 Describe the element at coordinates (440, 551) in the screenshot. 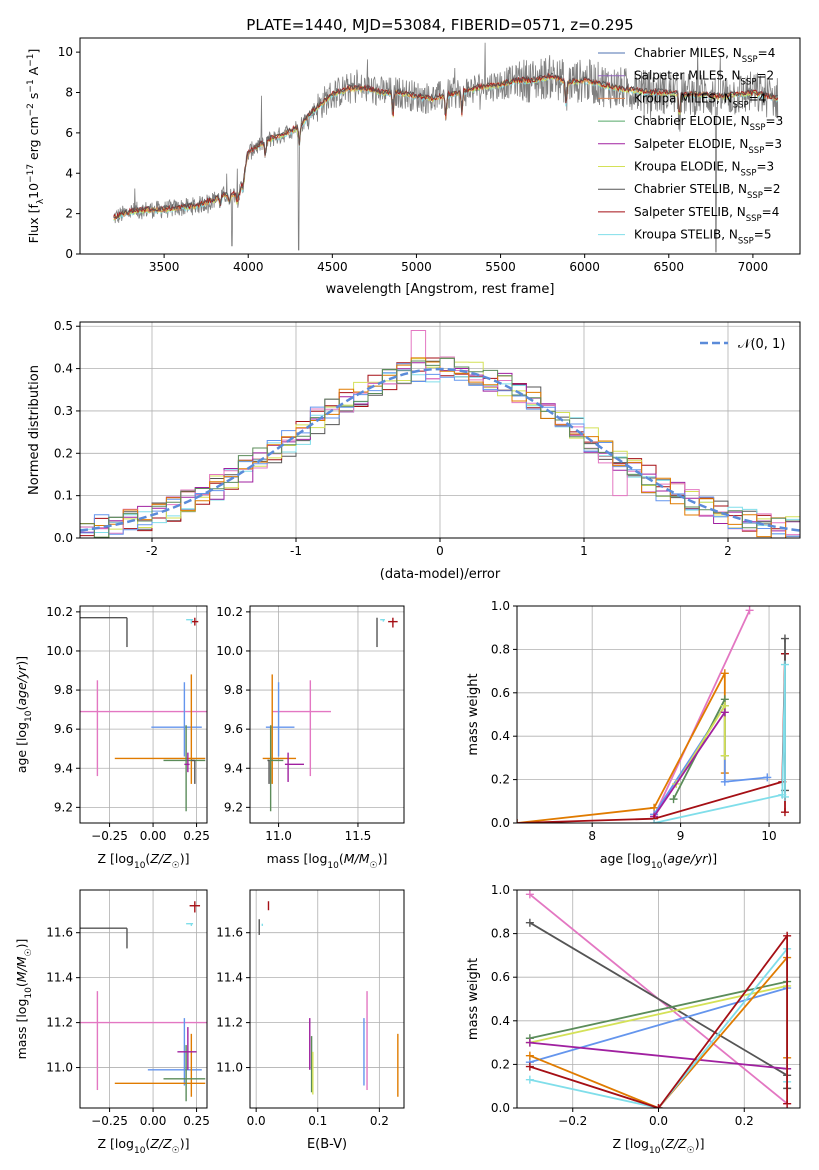

I see `x-tick-label: 0` at that location.